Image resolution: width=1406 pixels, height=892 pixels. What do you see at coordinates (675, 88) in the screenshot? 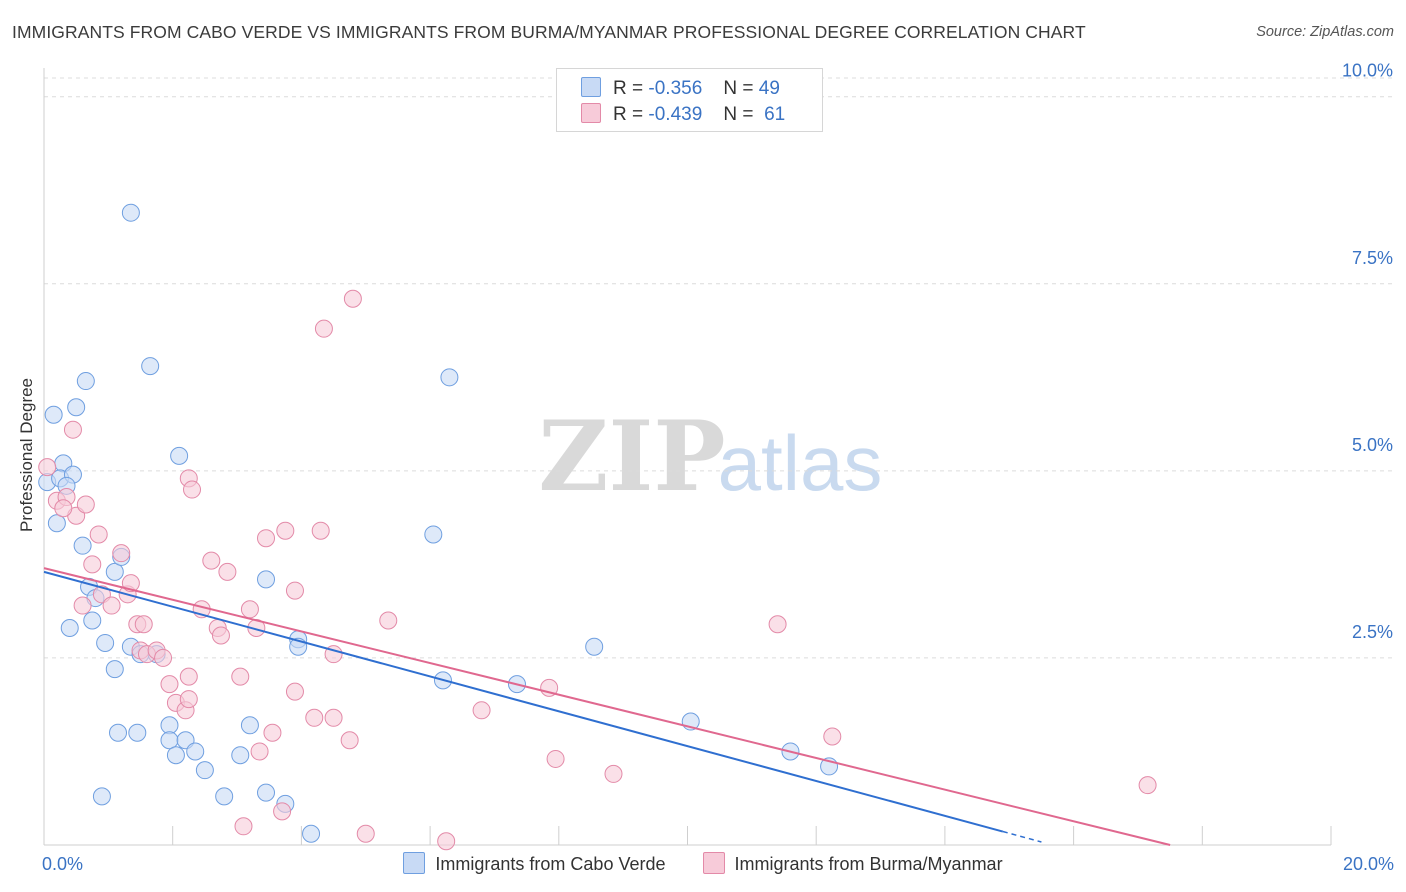
I see `legend-r-value: -0.356` at bounding box center [675, 88].